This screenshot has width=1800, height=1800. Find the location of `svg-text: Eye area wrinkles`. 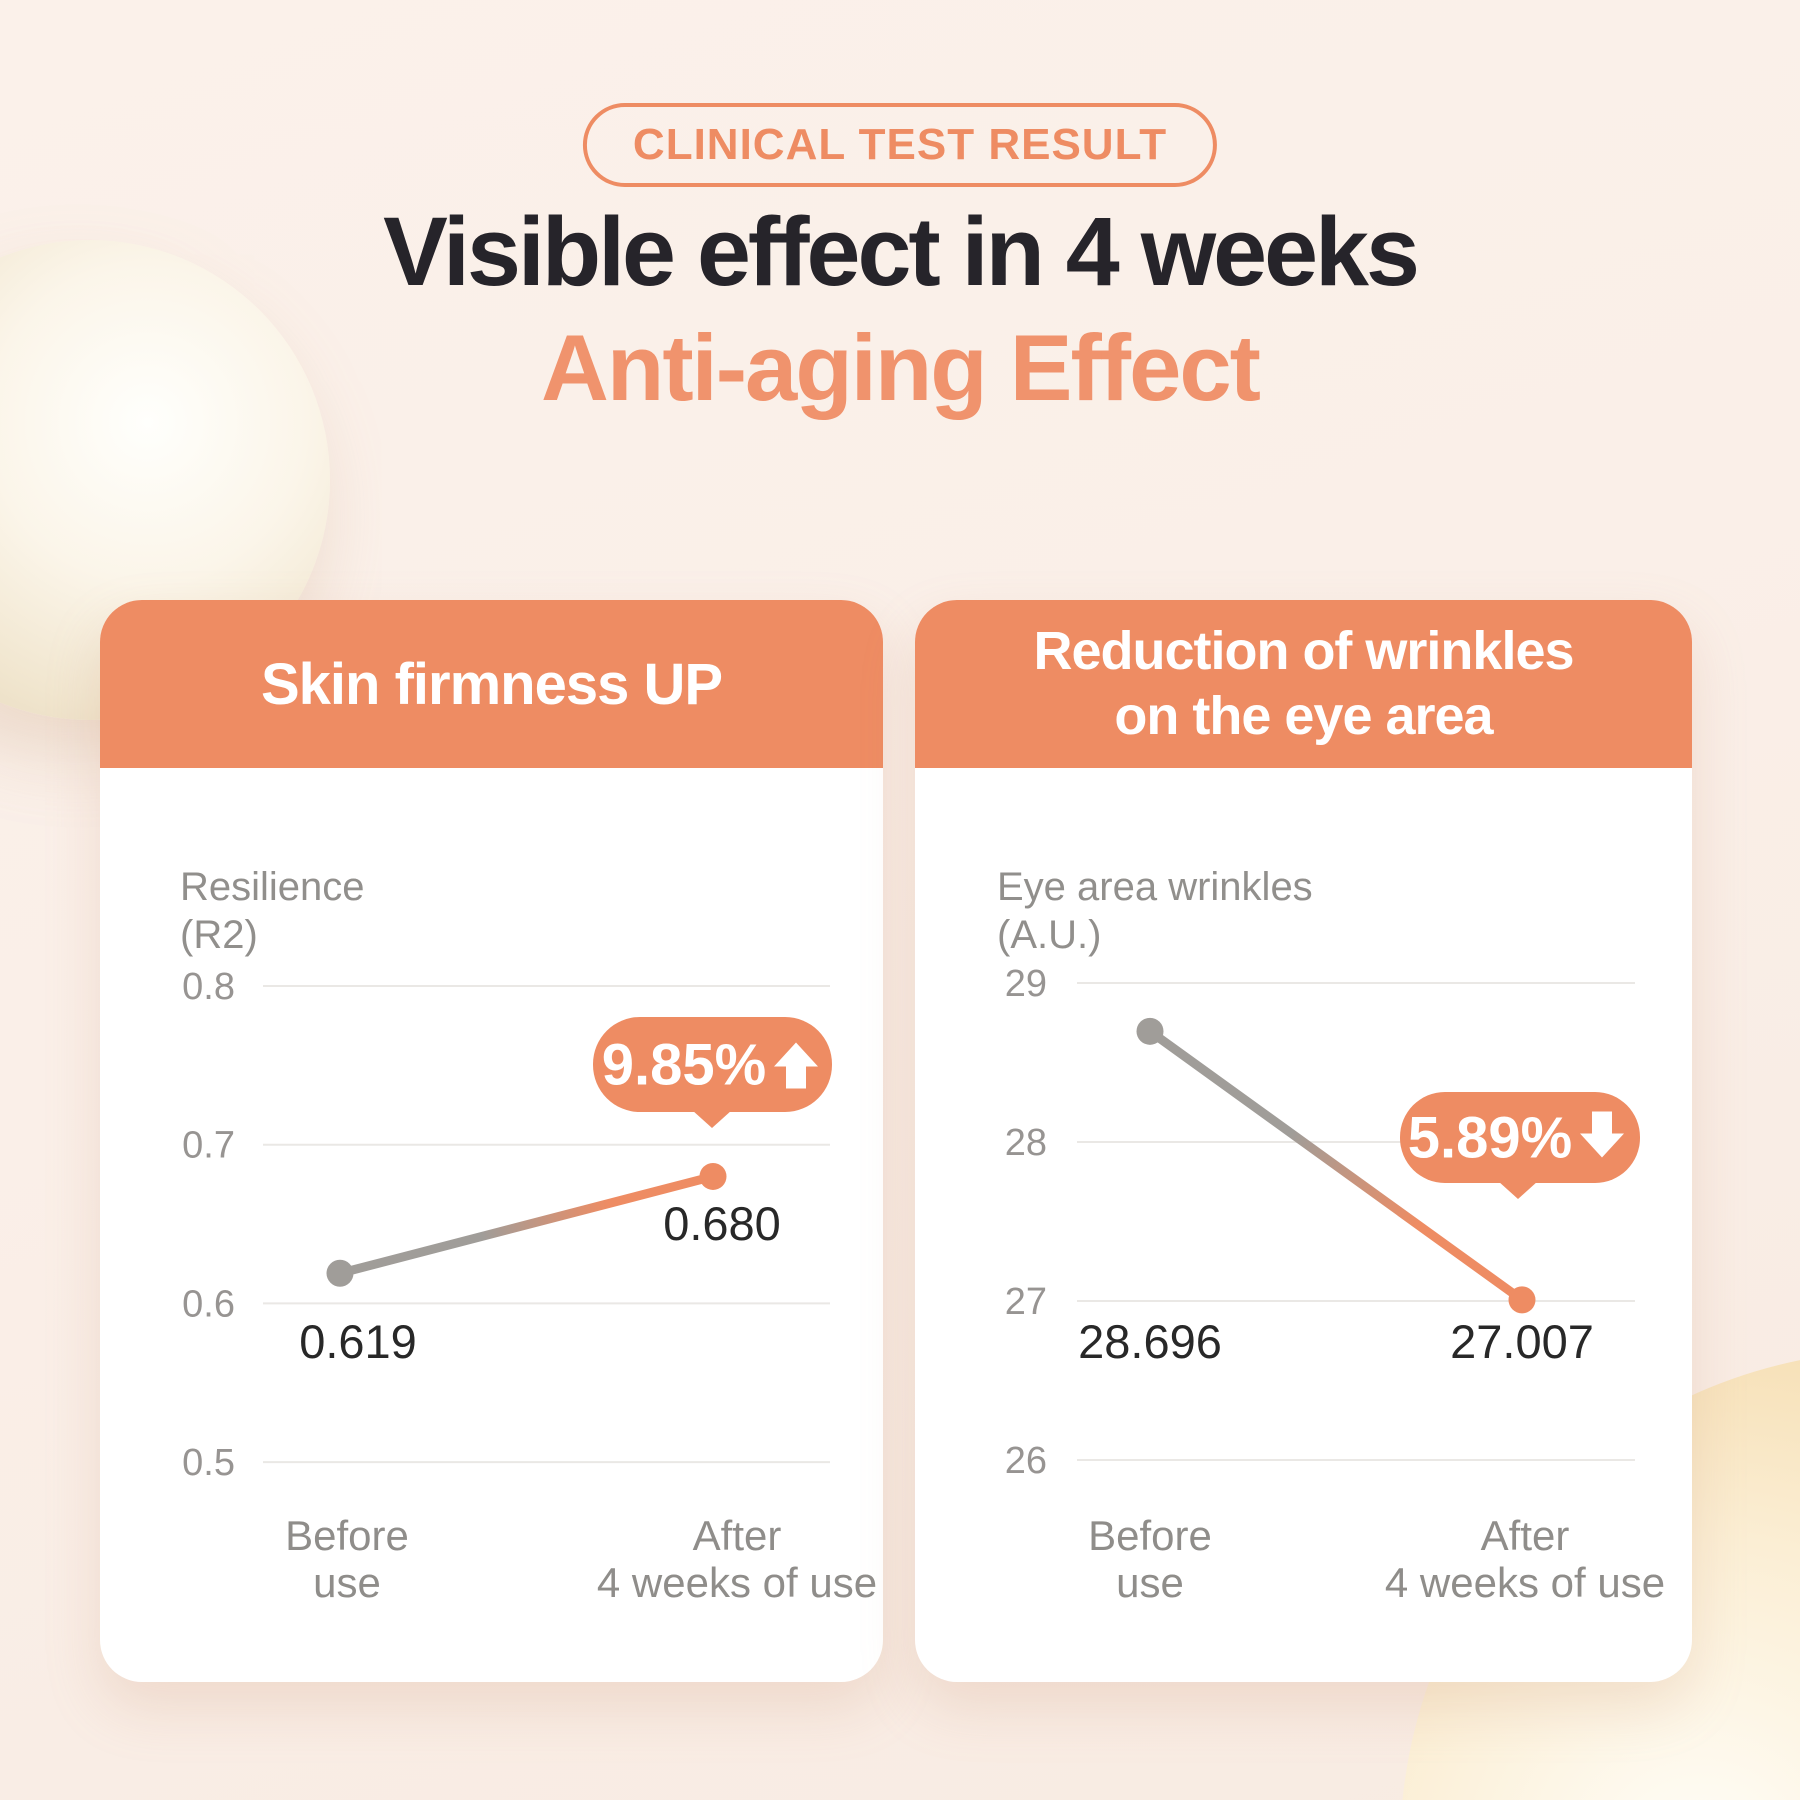

svg-text: Eye area wrinkles is located at coordinates (1155, 887).